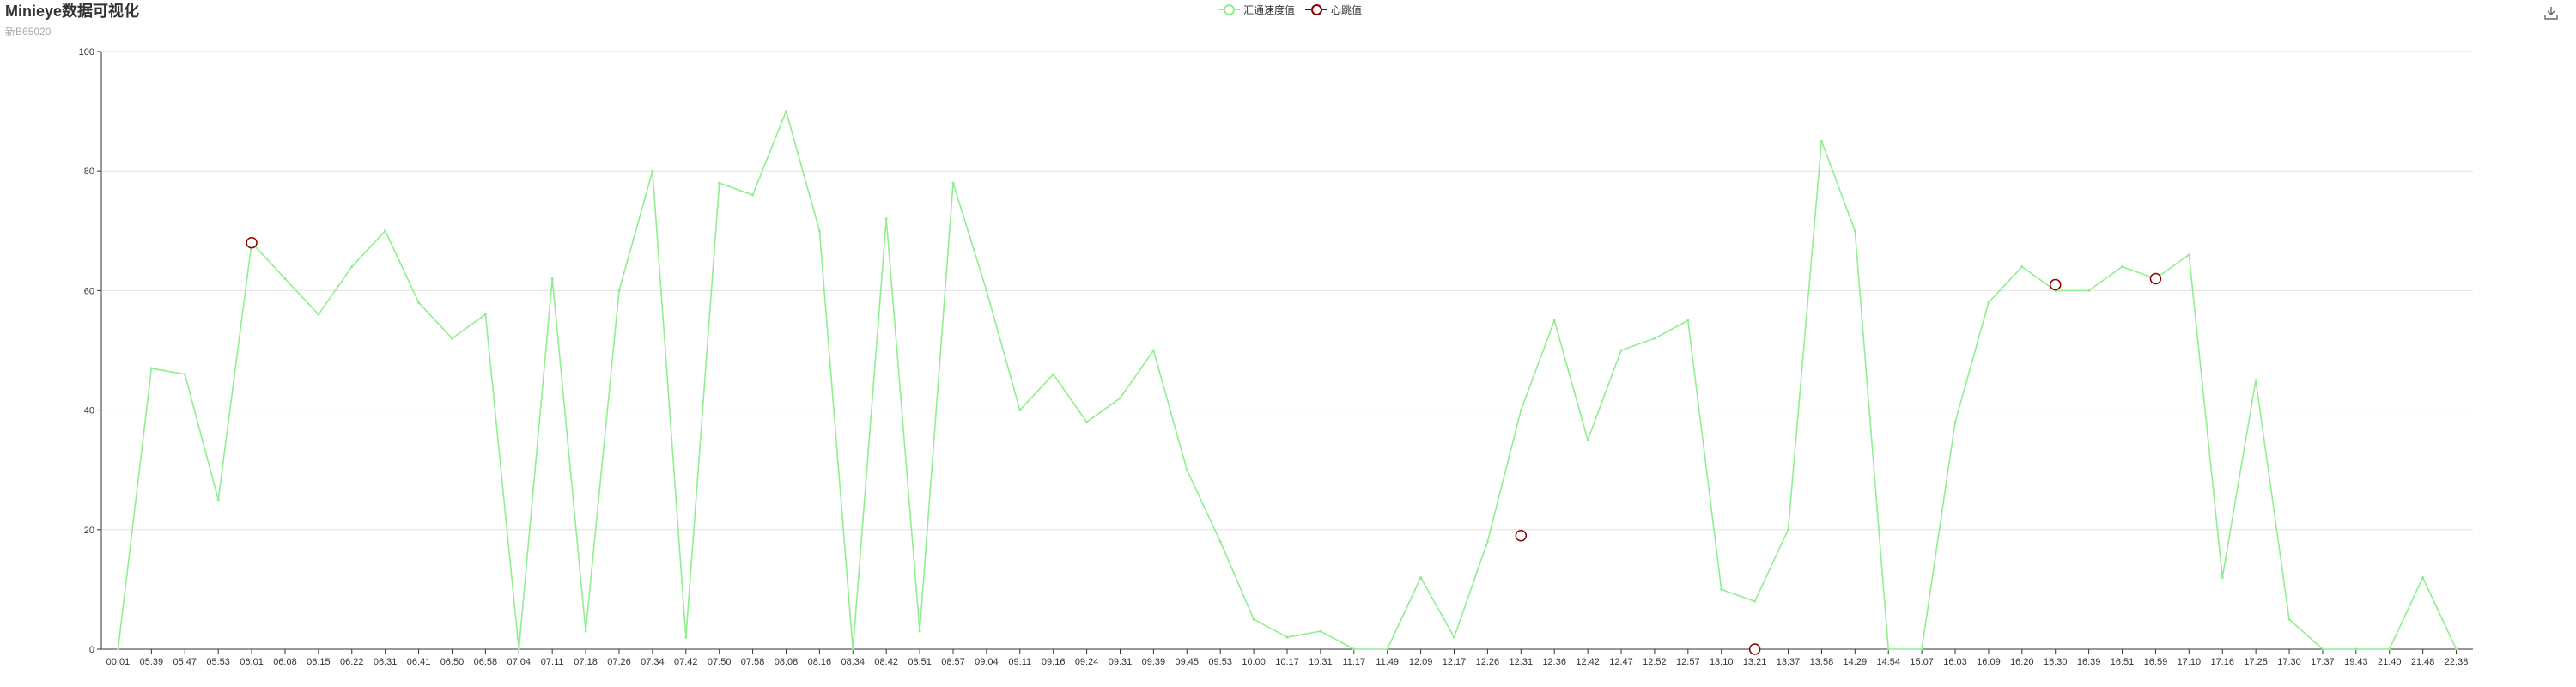  What do you see at coordinates (2423, 662) in the screenshot?
I see `x-tick-label: 21:48` at bounding box center [2423, 662].